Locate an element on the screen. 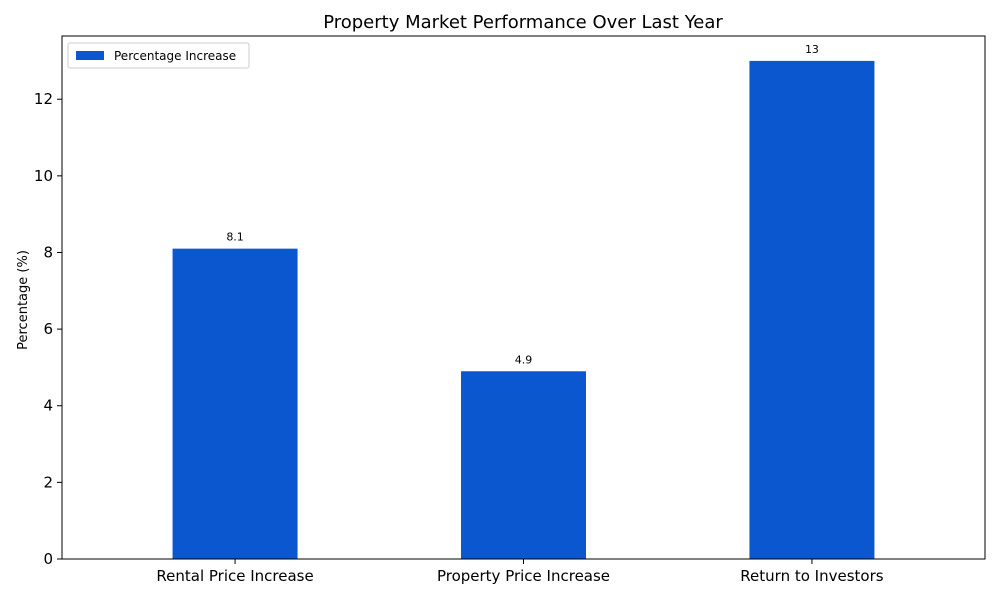 The image size is (1000, 600). y-tick-label: 8 is located at coordinates (48, 252).